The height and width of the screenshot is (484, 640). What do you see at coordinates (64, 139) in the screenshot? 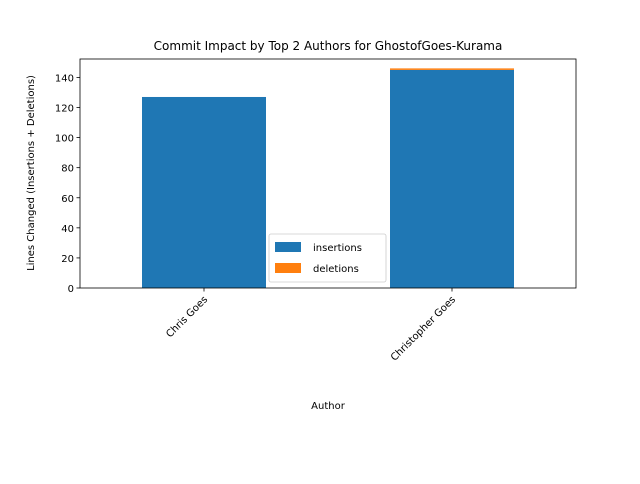
I see `y-tick-label: 100` at bounding box center [64, 139].